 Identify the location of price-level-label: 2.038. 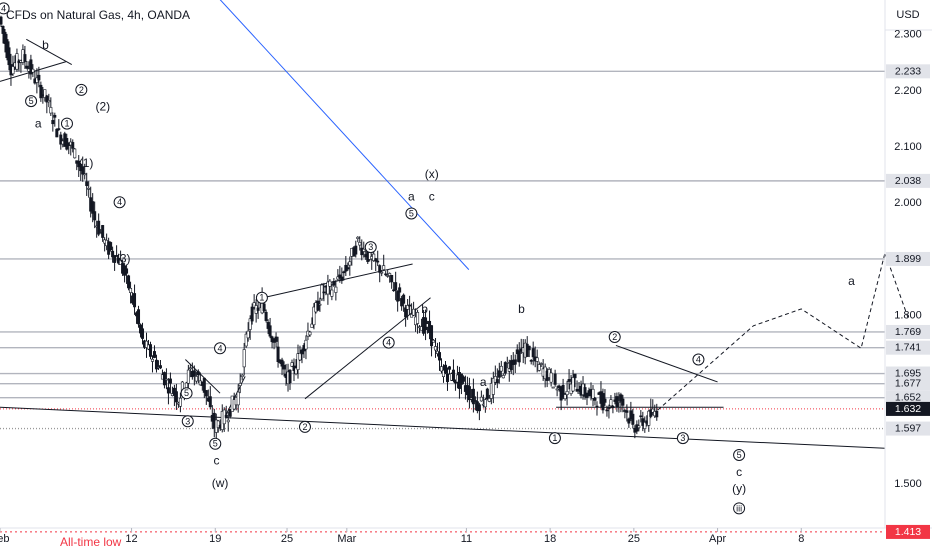
(908, 181).